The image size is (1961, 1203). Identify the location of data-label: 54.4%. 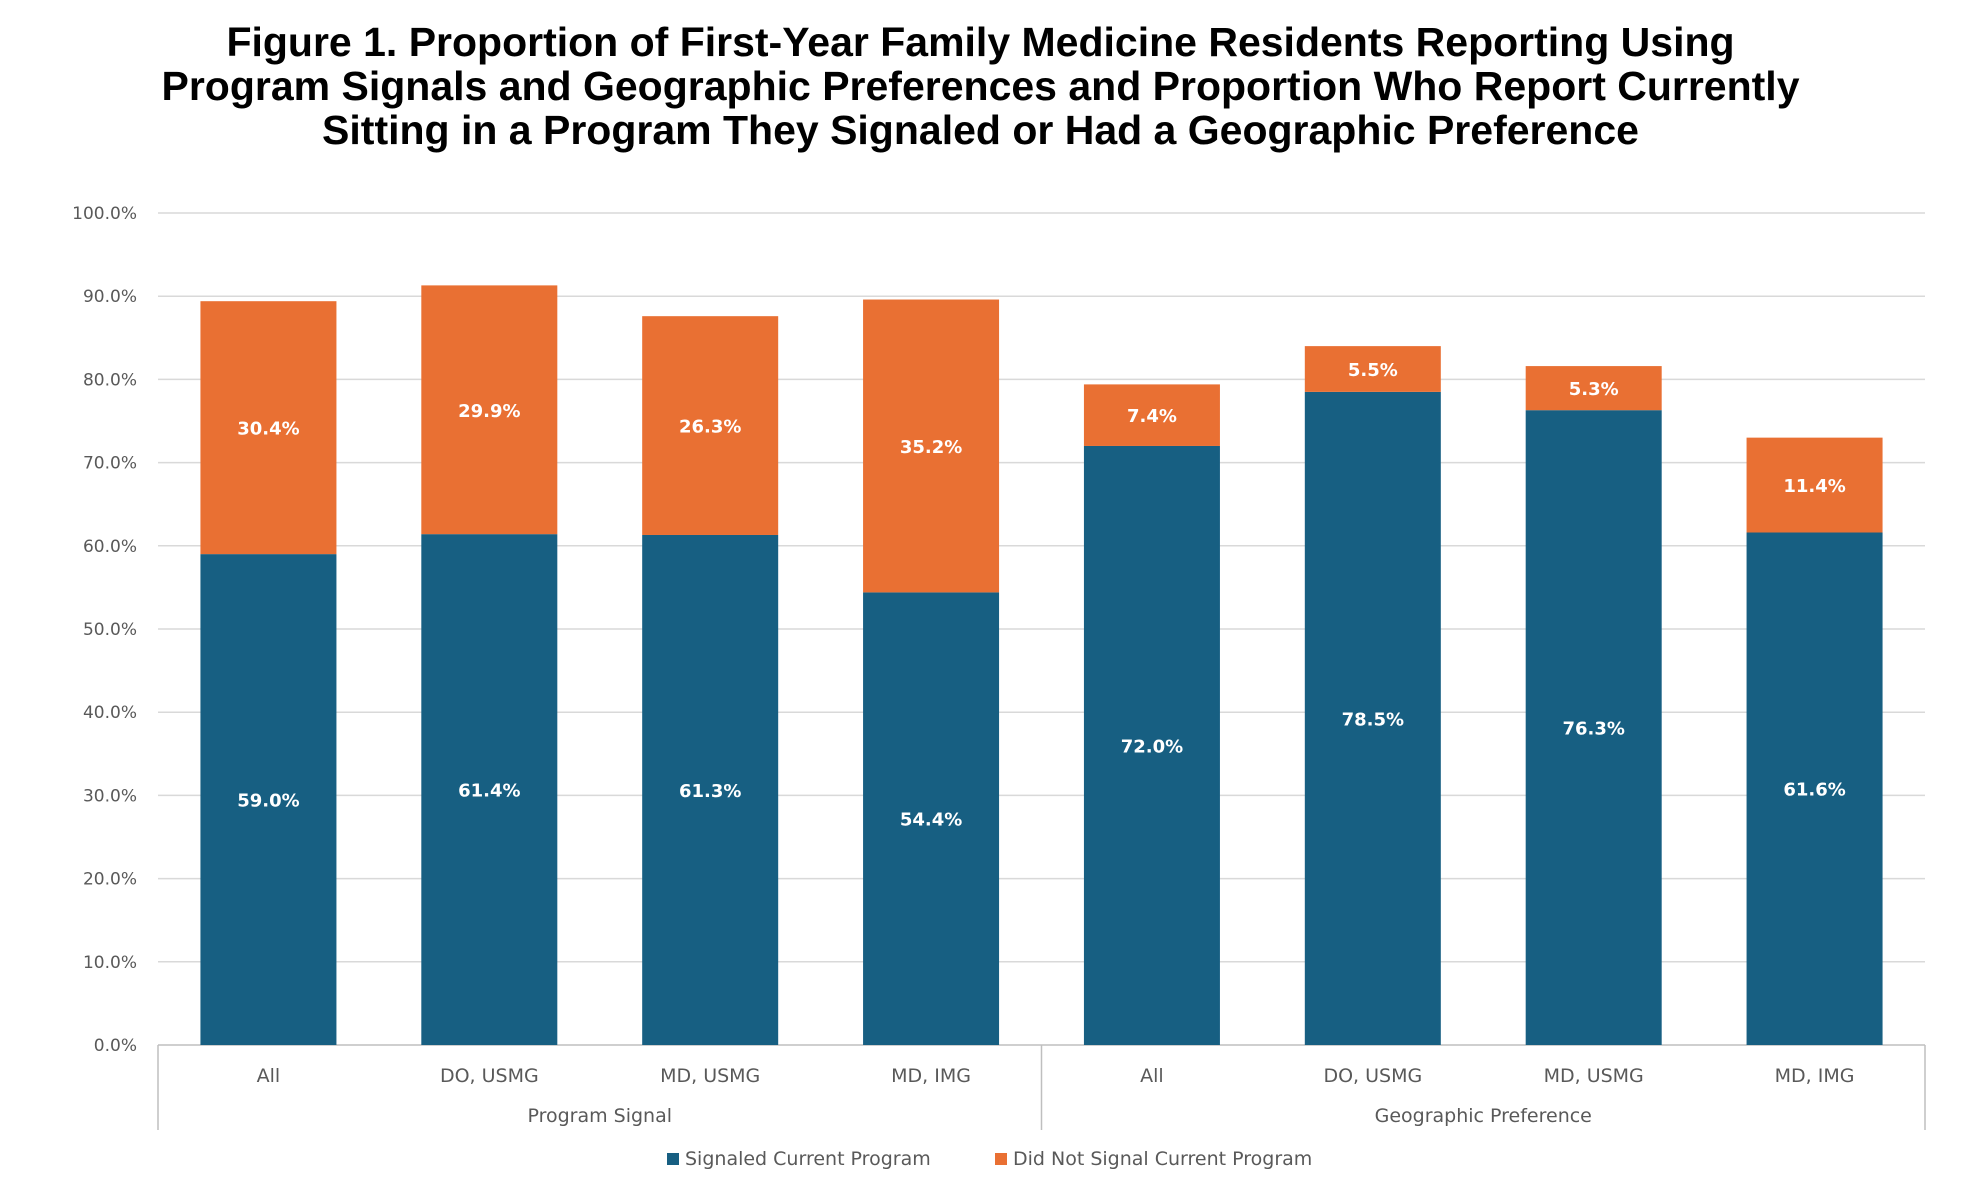
(931, 820).